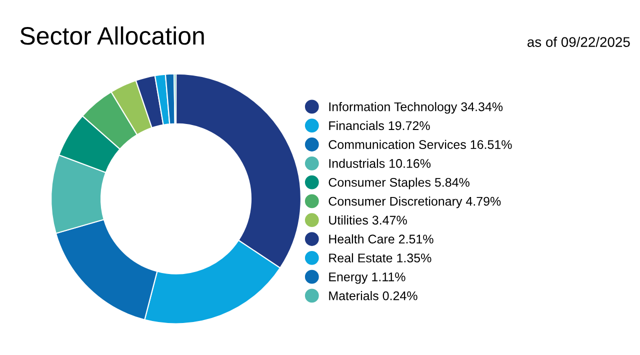  I want to click on legend-label: Consumer Discretionary 4.79%, so click(414, 202).